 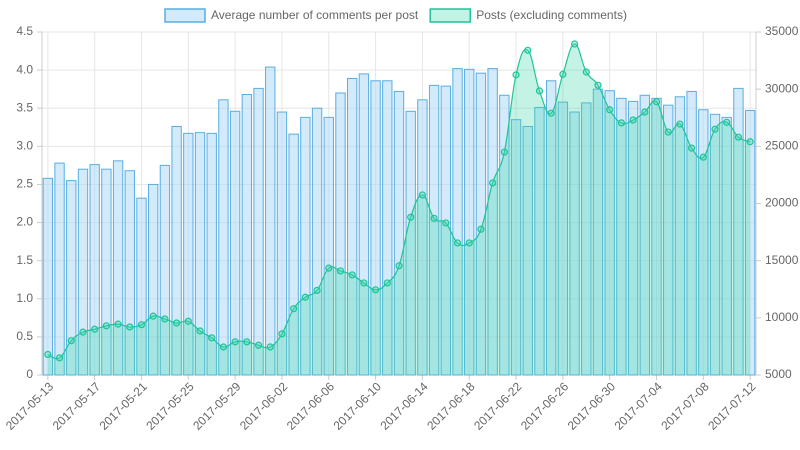 What do you see at coordinates (782, 146) in the screenshot?
I see `y2-tick-label: 25000` at bounding box center [782, 146].